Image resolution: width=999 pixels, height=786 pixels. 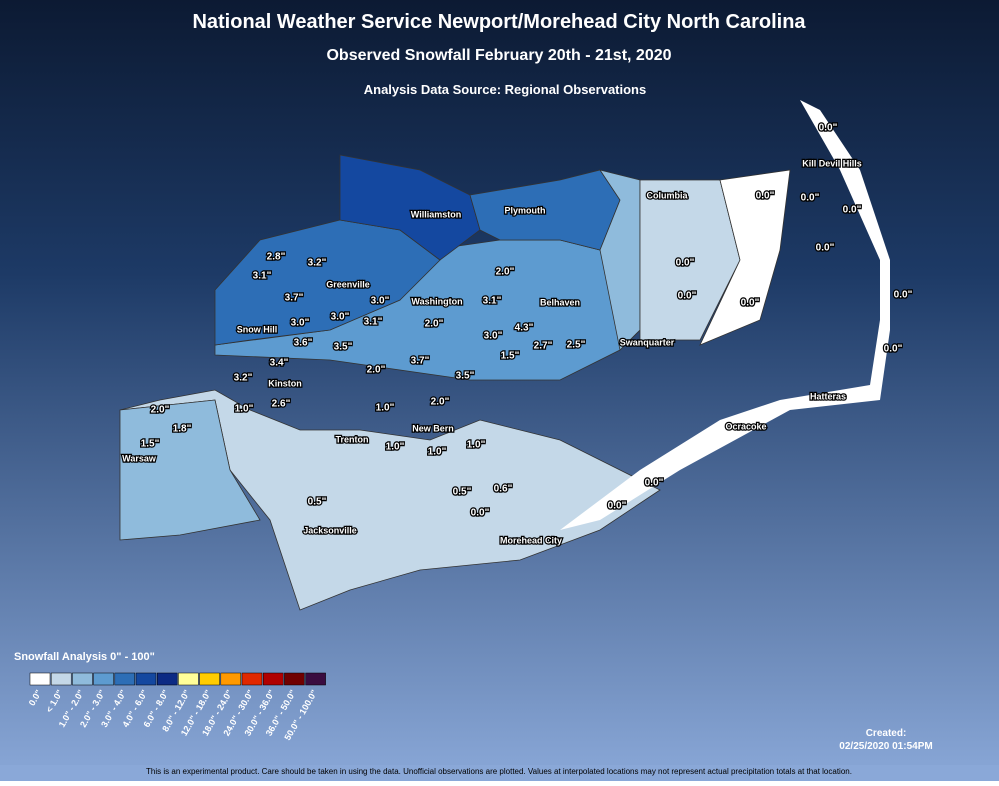 I want to click on place-label: Morehead City, so click(x=531, y=540).